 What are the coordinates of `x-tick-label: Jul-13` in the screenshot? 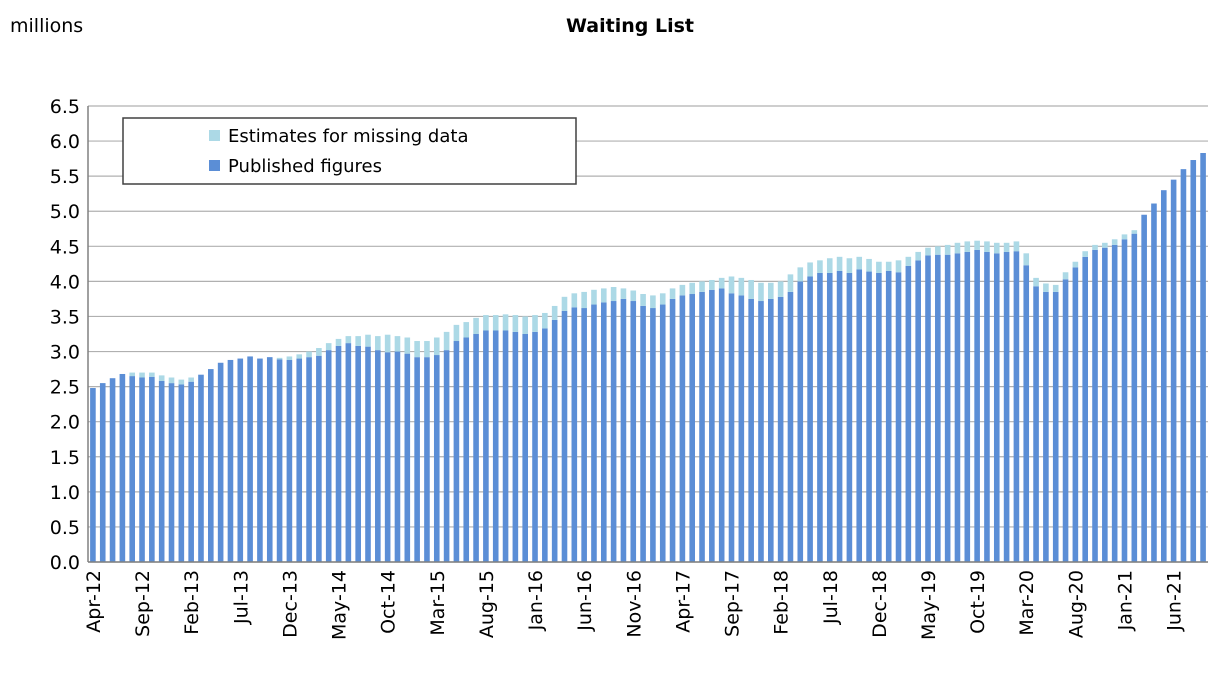 It's located at (241, 597).